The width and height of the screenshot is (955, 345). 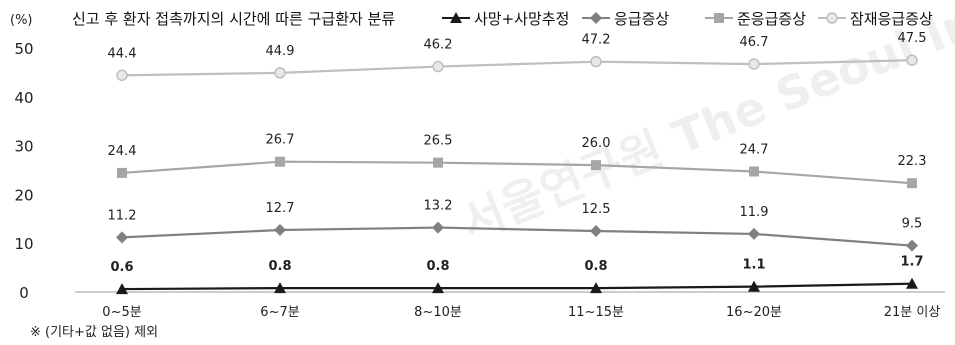 What do you see at coordinates (122, 215) in the screenshot?
I see `data-label: 11.2` at bounding box center [122, 215].